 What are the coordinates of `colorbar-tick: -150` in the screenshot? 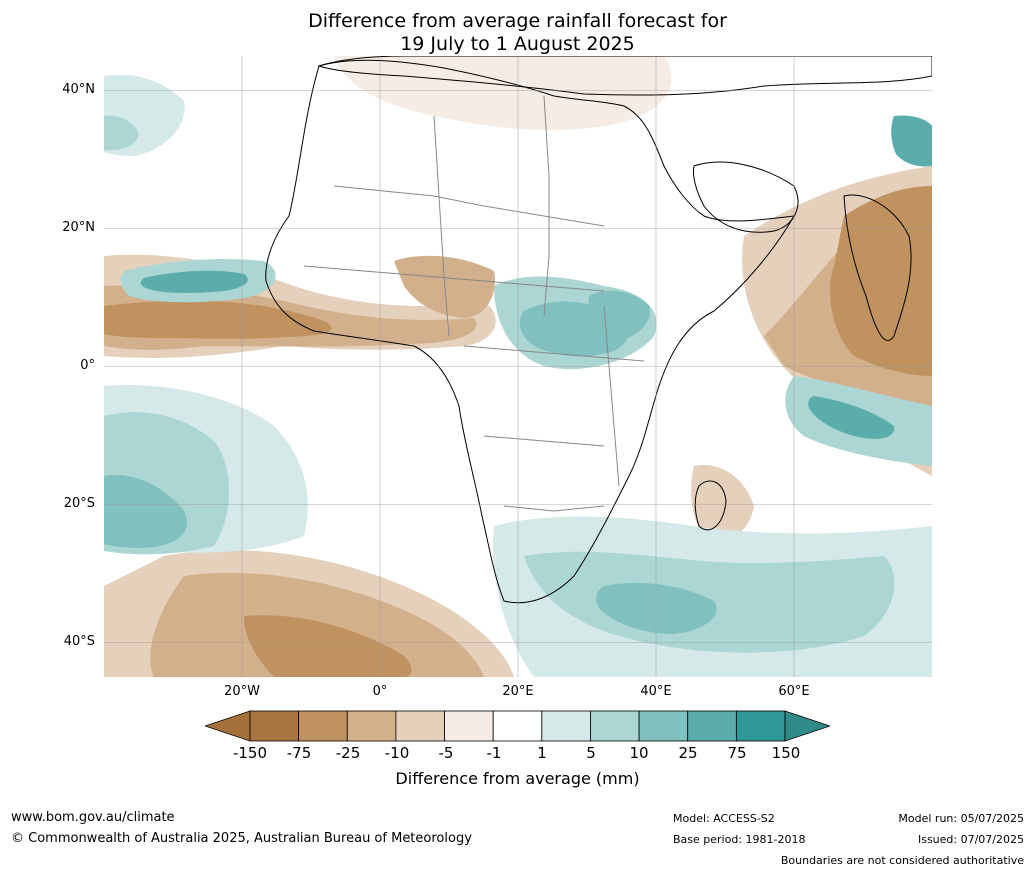 It's located at (250, 753).